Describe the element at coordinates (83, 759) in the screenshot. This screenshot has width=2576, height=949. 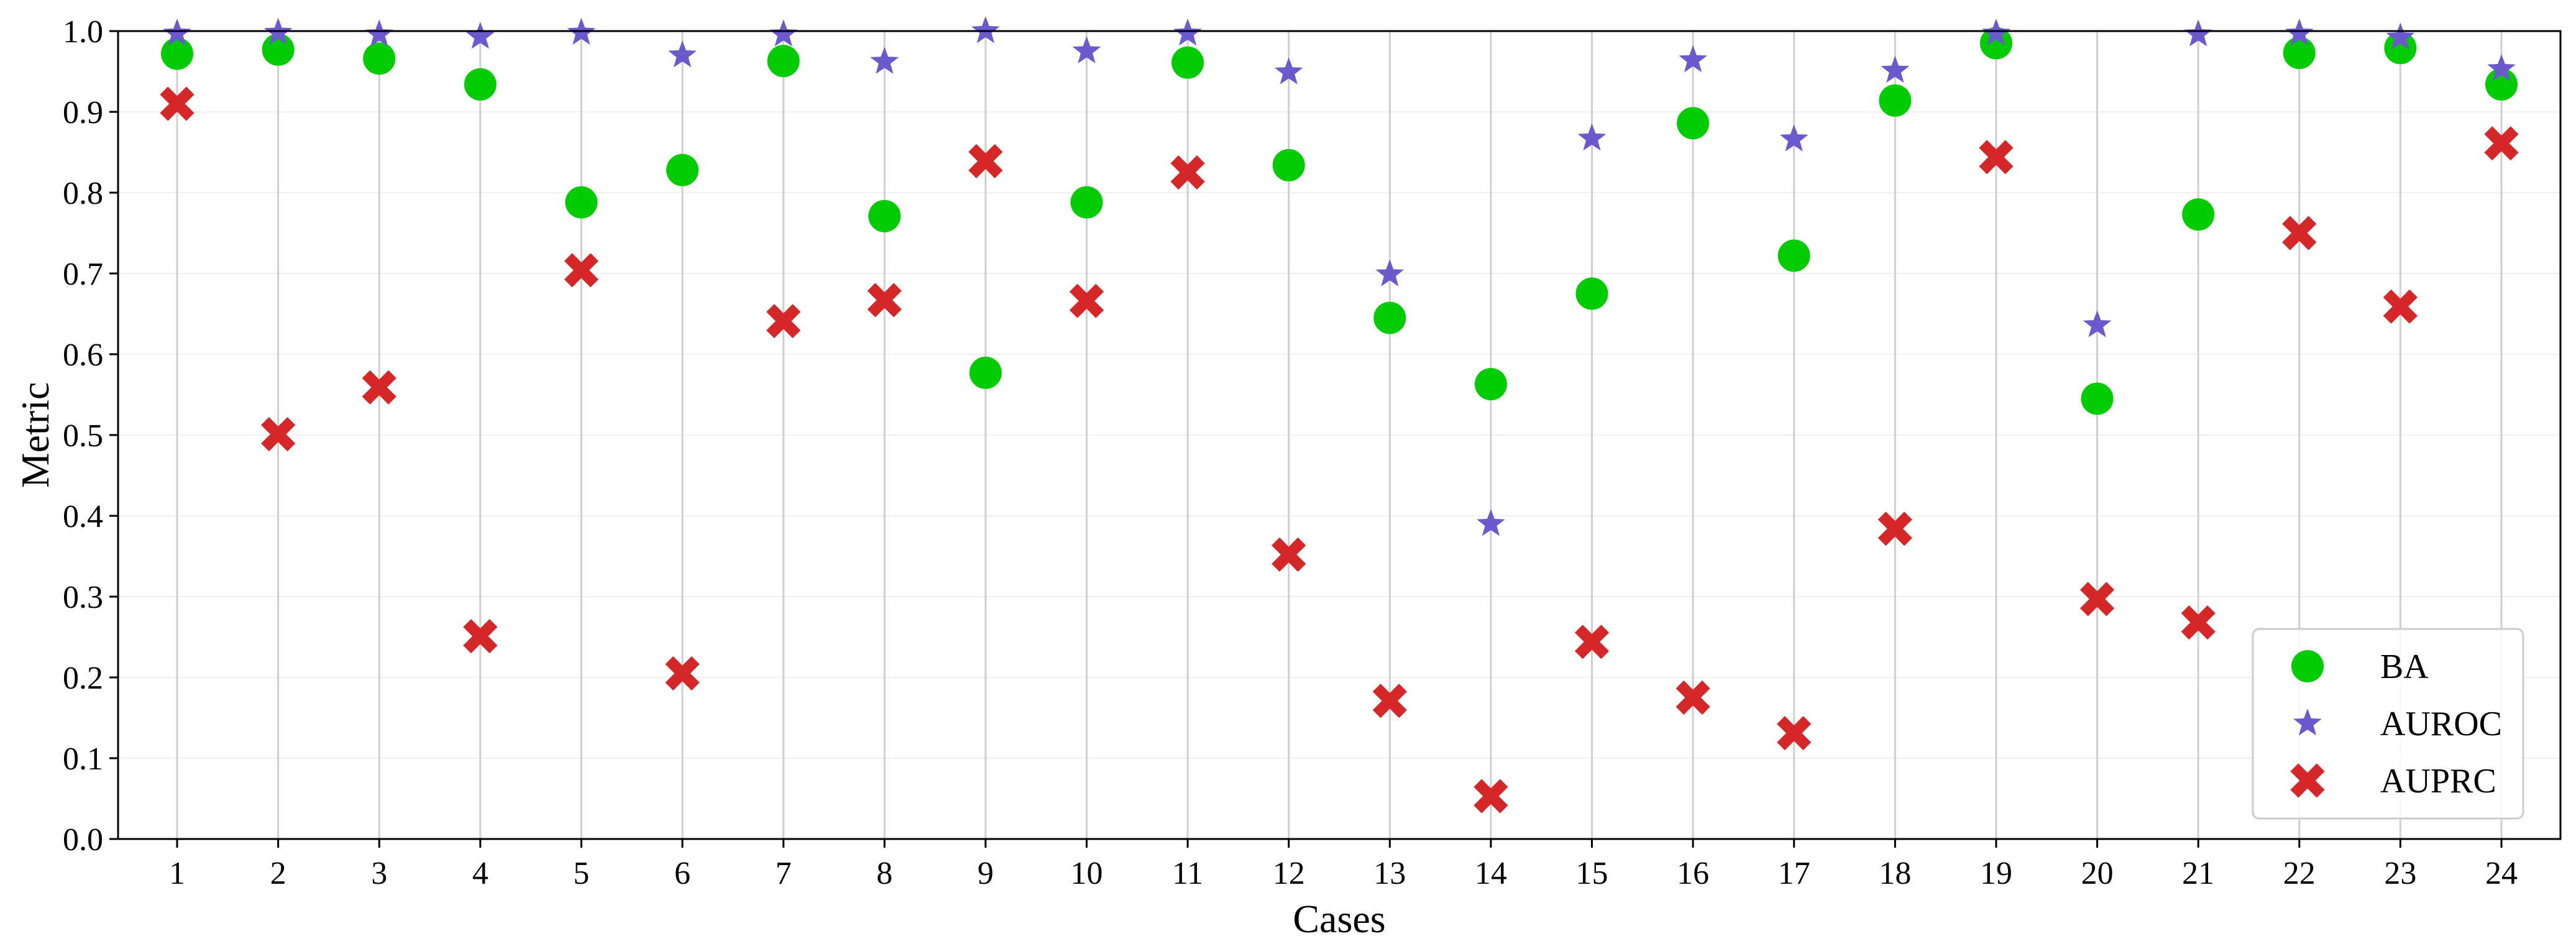
I see `y-tick-label: 0.1` at that location.